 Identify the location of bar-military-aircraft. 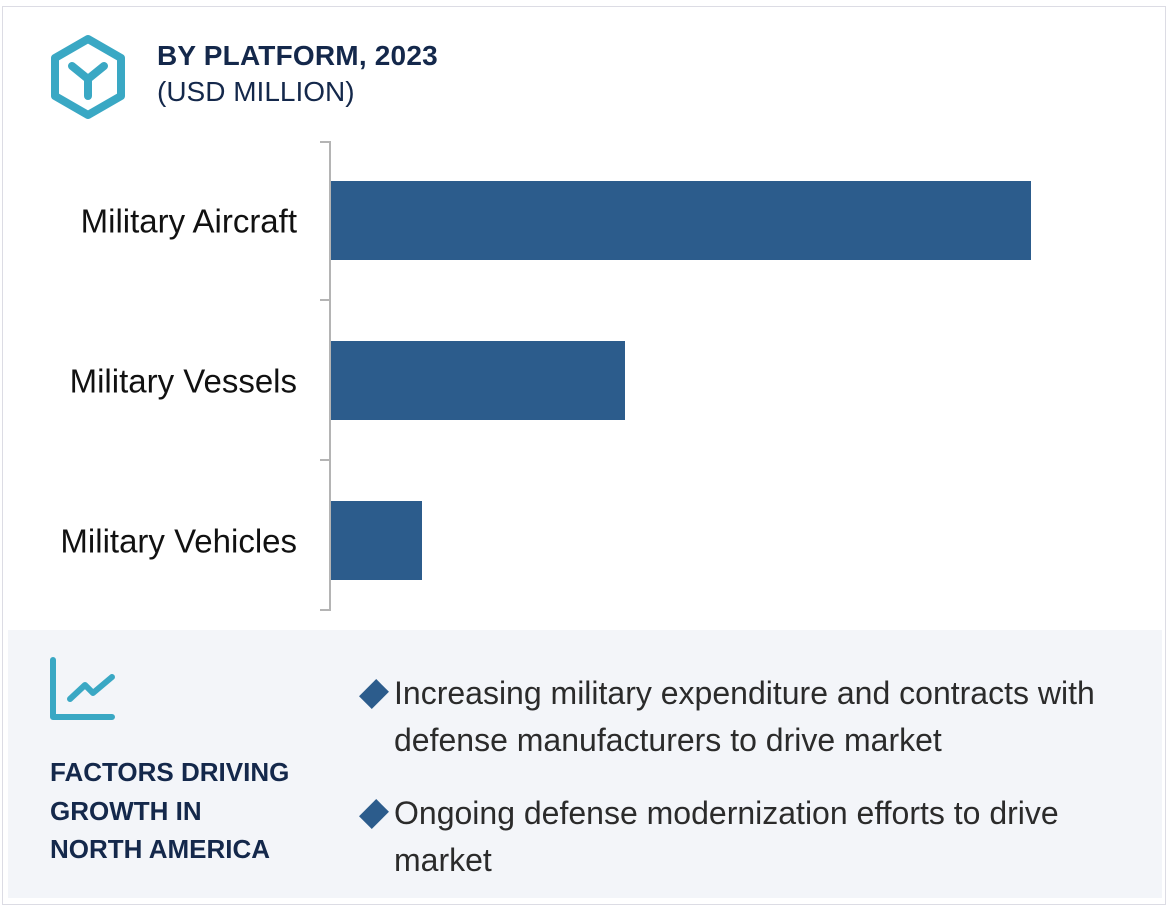
(681, 220).